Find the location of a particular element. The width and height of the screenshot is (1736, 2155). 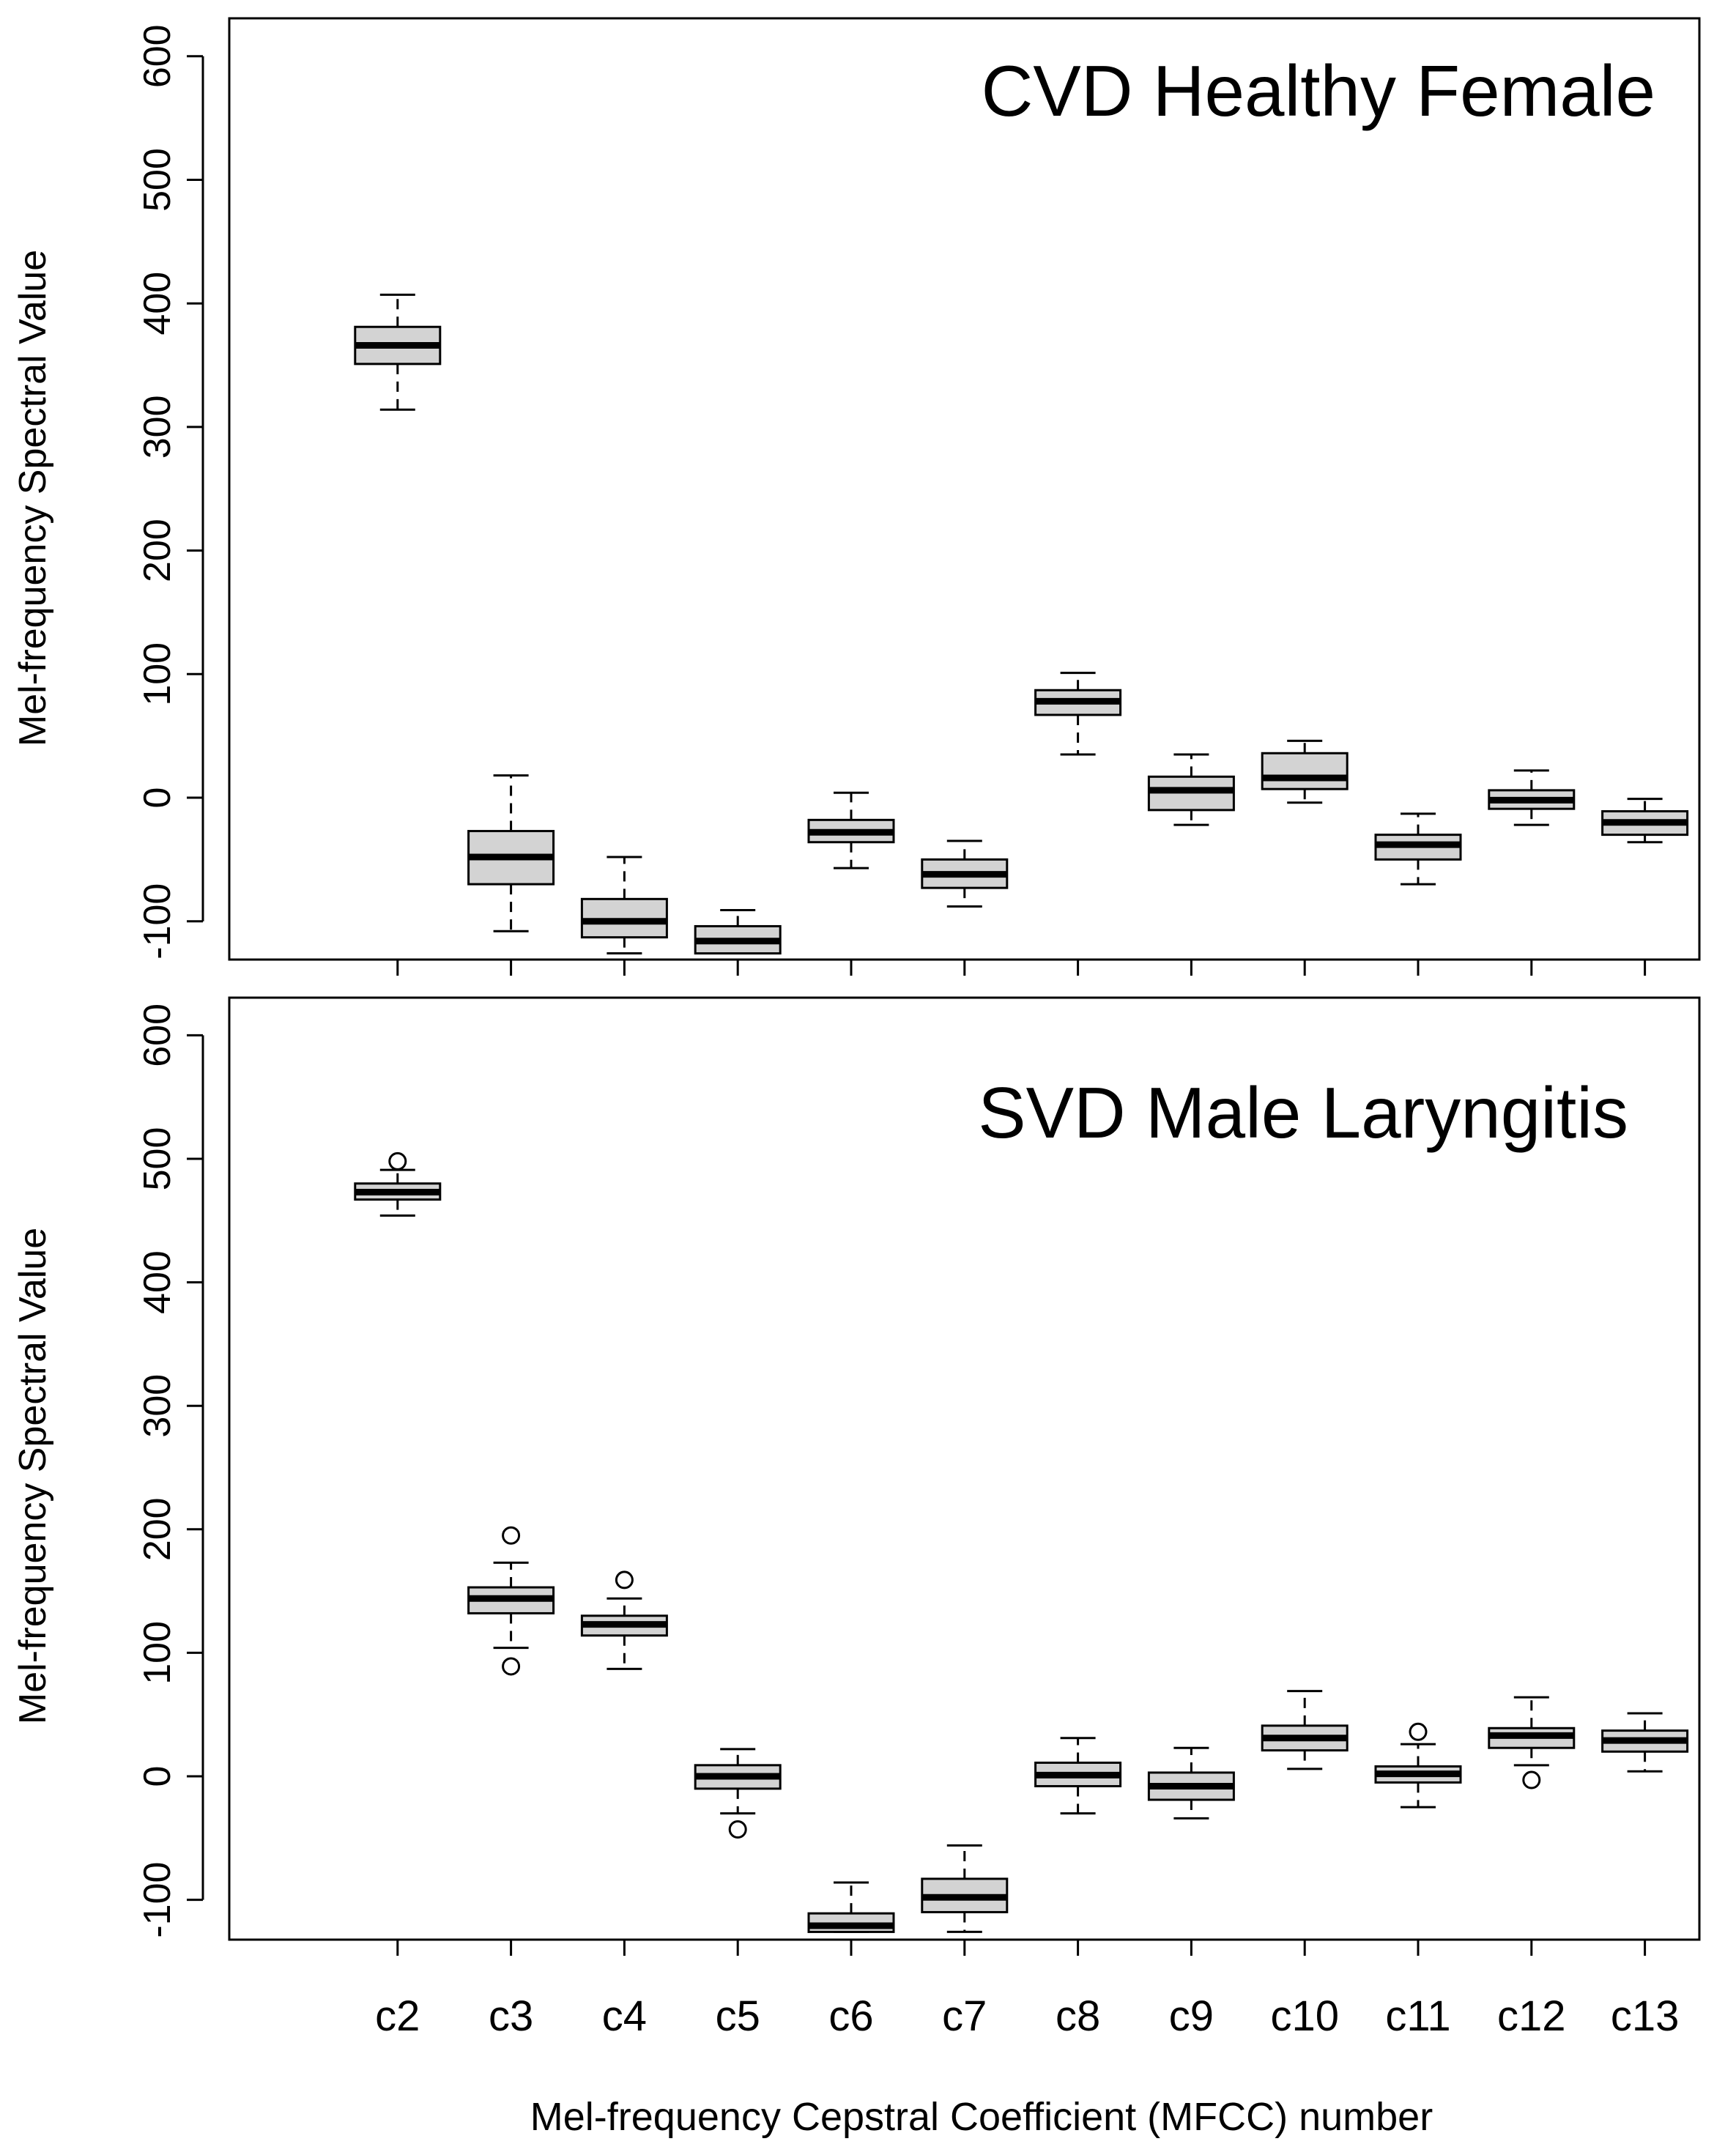

x-tick-label: c2 is located at coordinates (397, 2016).